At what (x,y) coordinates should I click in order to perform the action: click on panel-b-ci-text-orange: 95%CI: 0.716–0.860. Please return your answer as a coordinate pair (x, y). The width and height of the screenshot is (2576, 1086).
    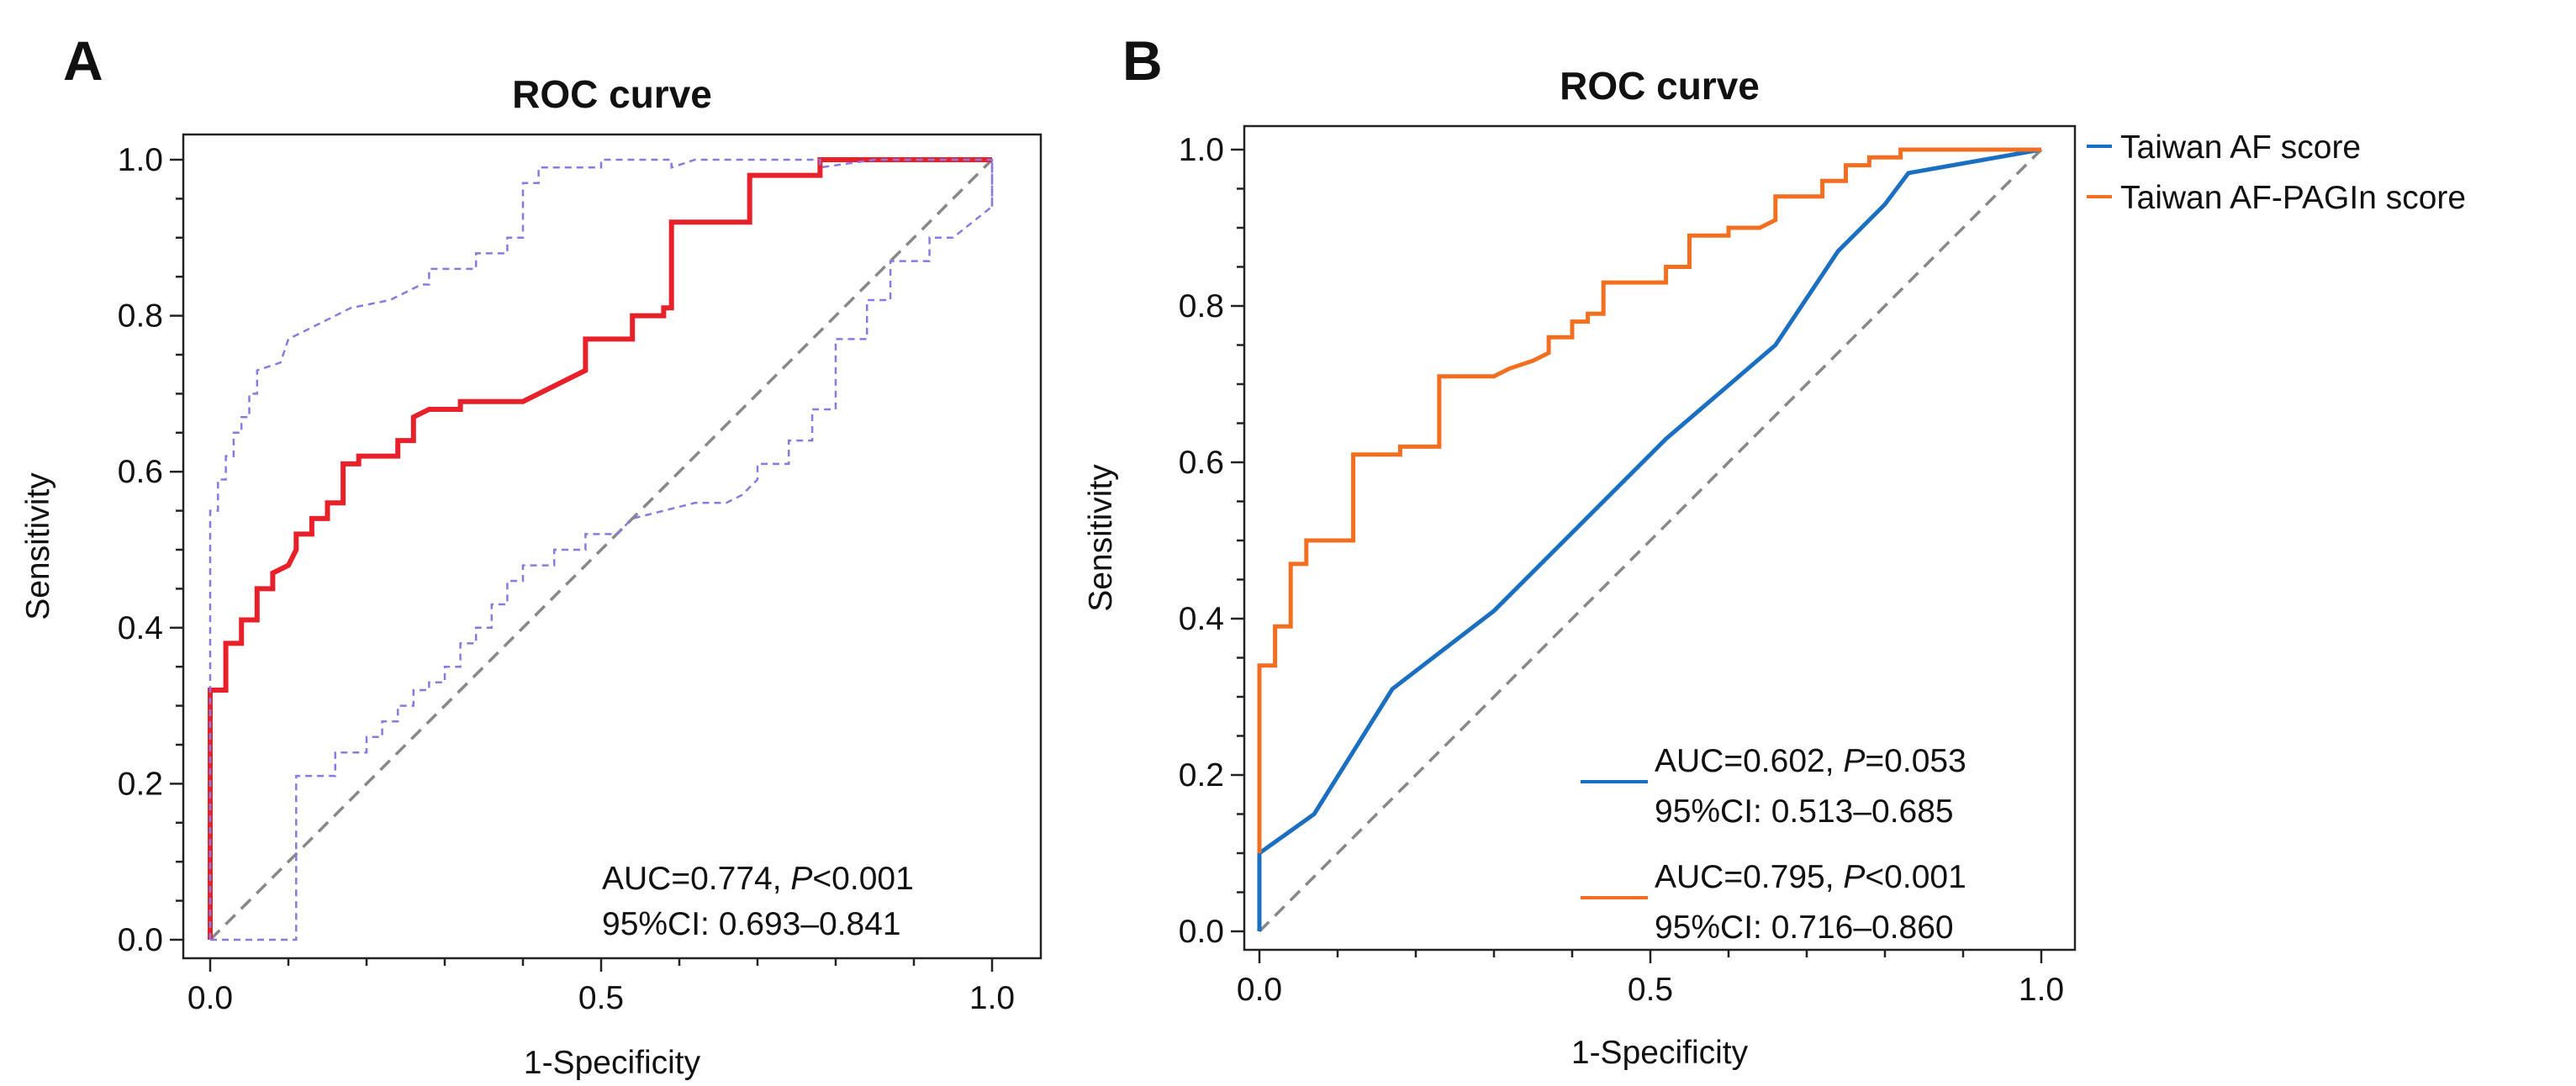
    Looking at the image, I should click on (1804, 928).